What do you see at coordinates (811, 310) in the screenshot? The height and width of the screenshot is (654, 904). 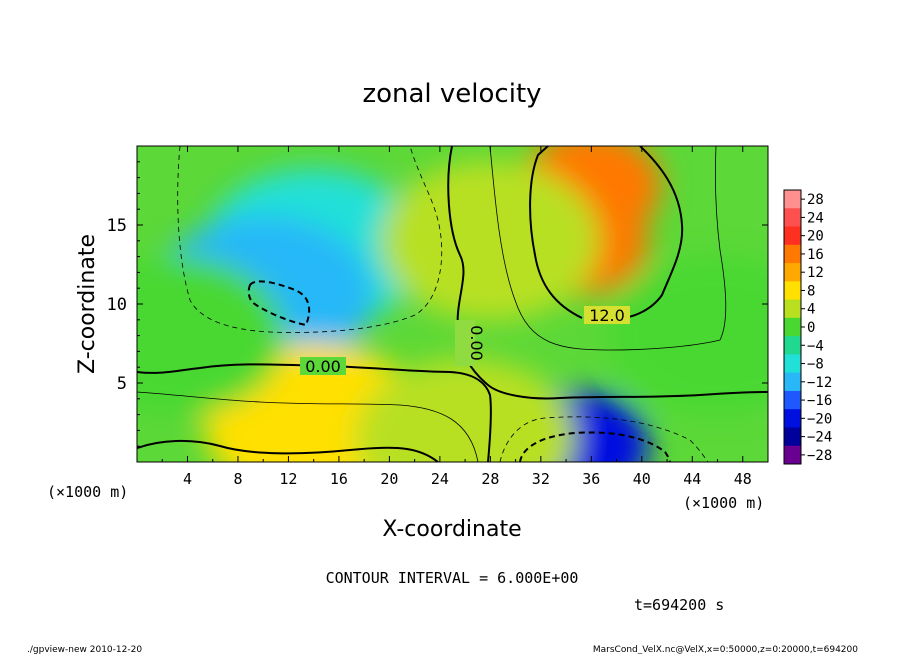 I see `colorbar-label: 4` at bounding box center [811, 310].